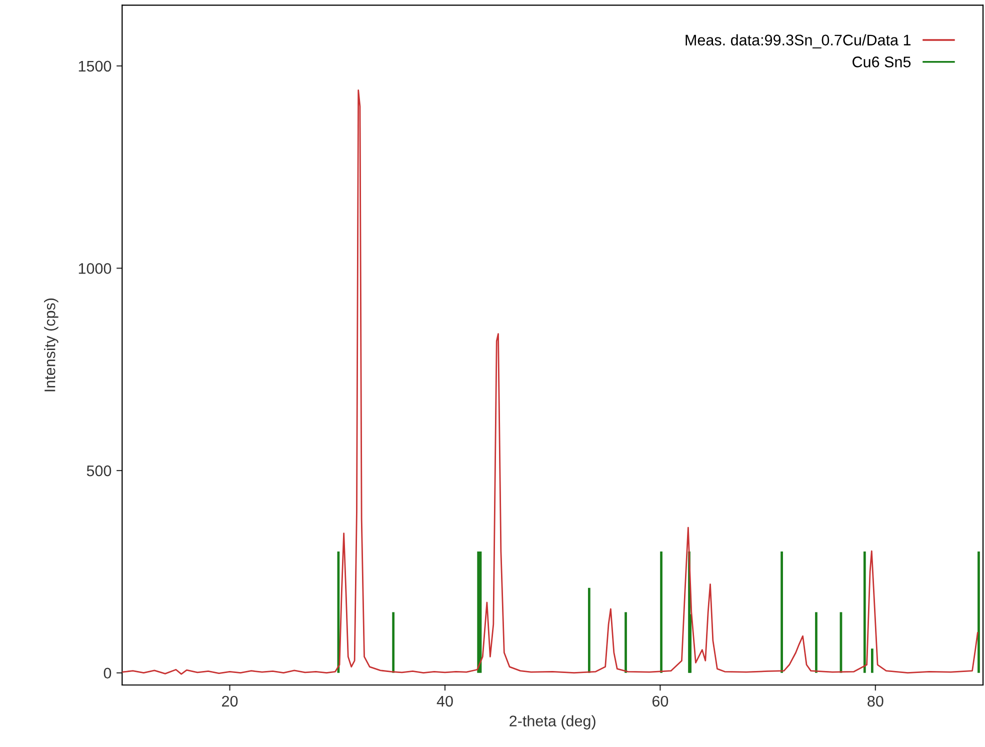 The width and height of the screenshot is (985, 747). Describe the element at coordinates (444, 701) in the screenshot. I see `x-tick-label: 40` at that location.